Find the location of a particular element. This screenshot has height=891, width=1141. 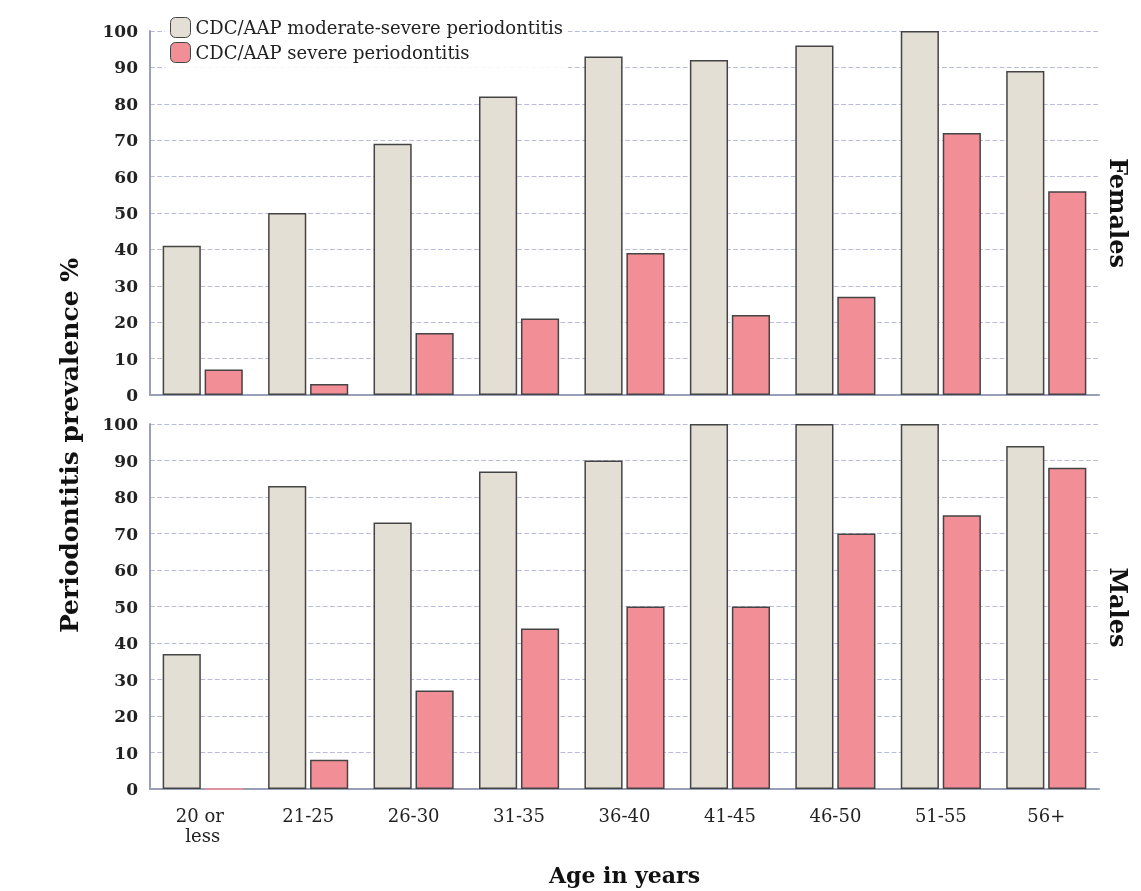

x-tick-label: 21-25 is located at coordinates (308, 815).